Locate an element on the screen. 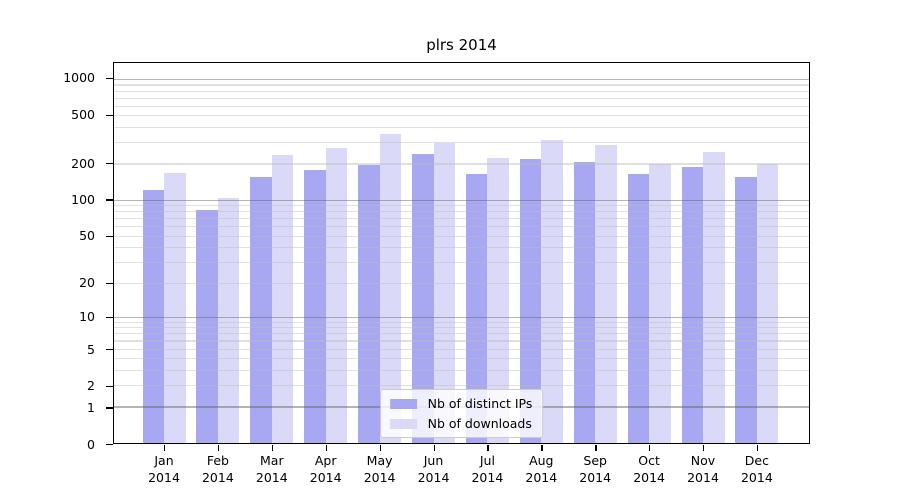 This screenshot has height=500, width=900. y-tick-label: 1000 is located at coordinates (79, 78).